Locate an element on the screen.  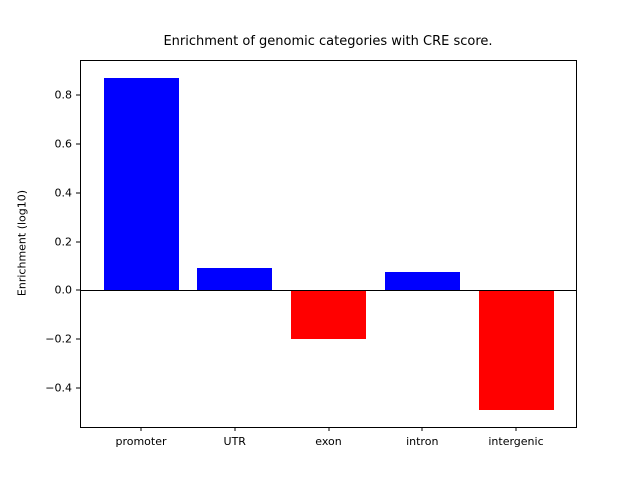
y-tick-label: −0.2 is located at coordinates (58, 339).